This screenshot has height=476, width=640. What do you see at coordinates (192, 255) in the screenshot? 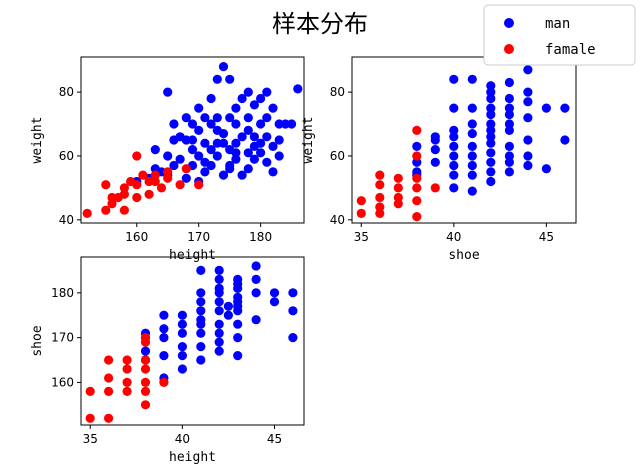
I see `x-axis-label: height` at bounding box center [192, 255].